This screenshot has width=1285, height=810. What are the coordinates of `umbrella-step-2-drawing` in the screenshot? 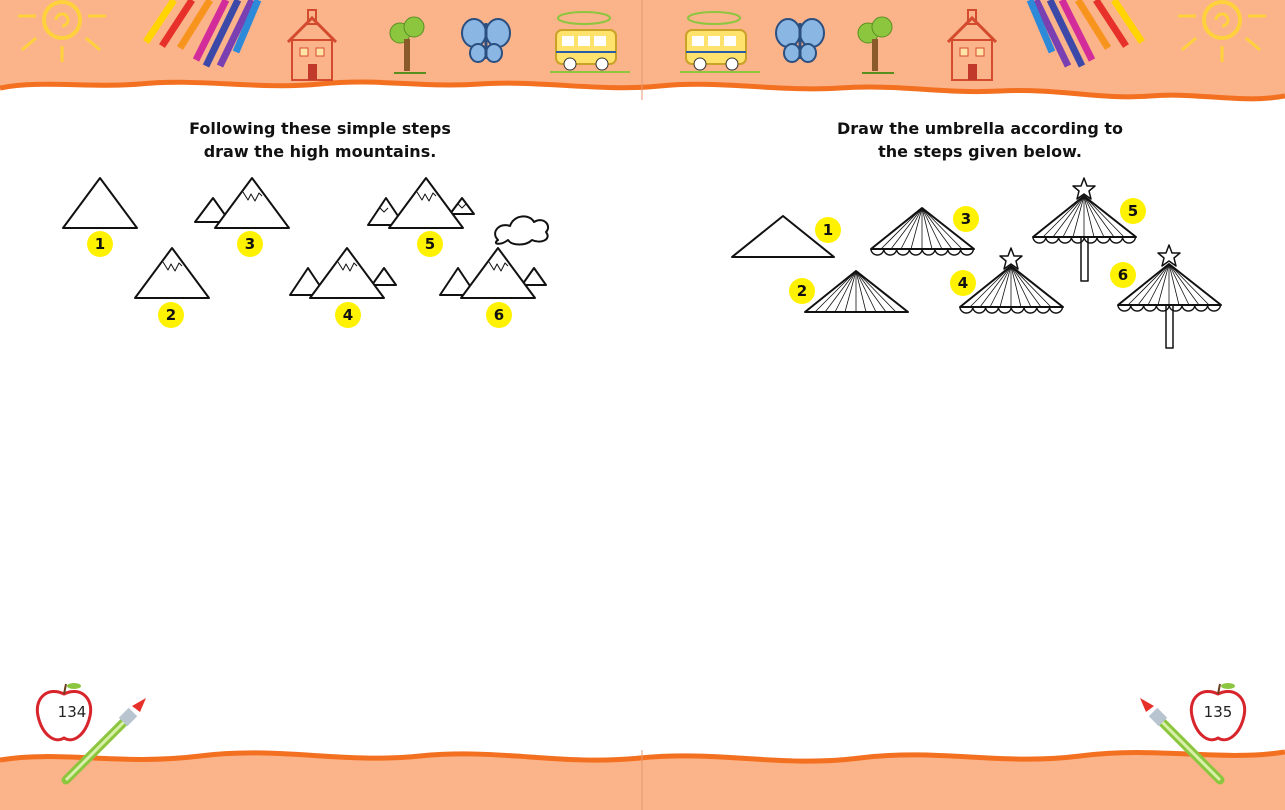 It's located at (856, 291).